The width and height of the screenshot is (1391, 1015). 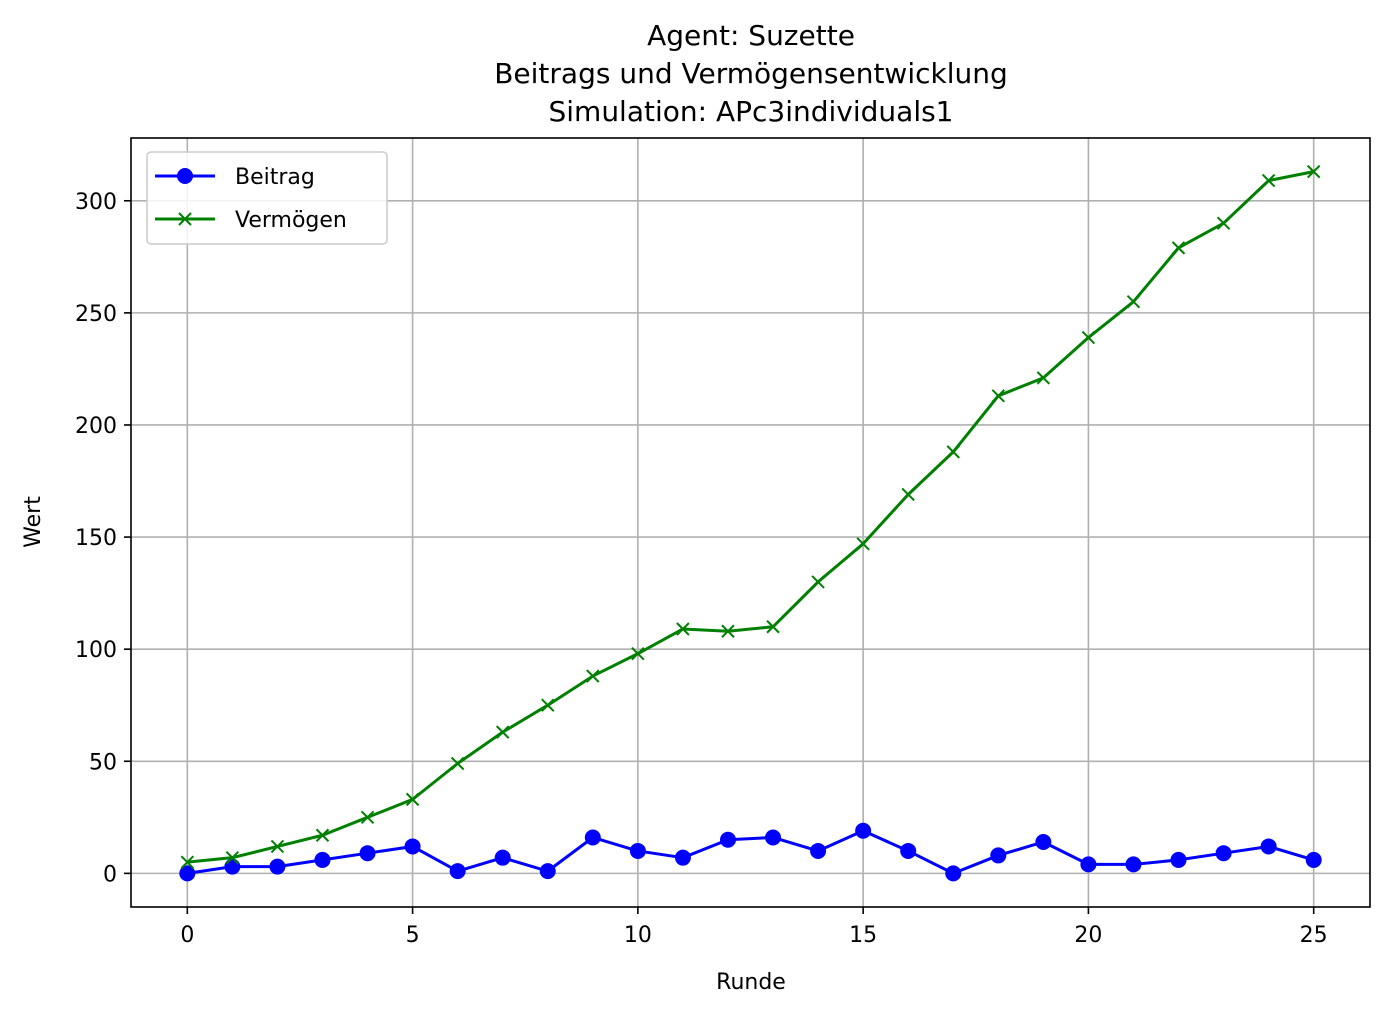 I want to click on y-axis-label: Wert, so click(x=33, y=522).